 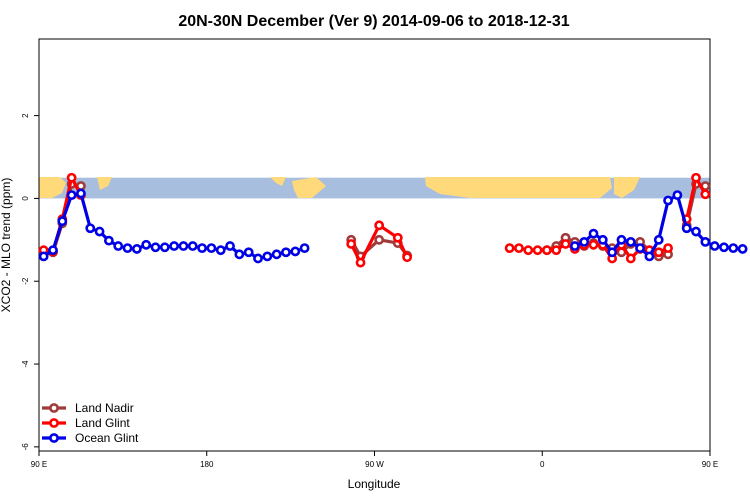 What do you see at coordinates (374, 188) in the screenshot?
I see `map-band` at bounding box center [374, 188].